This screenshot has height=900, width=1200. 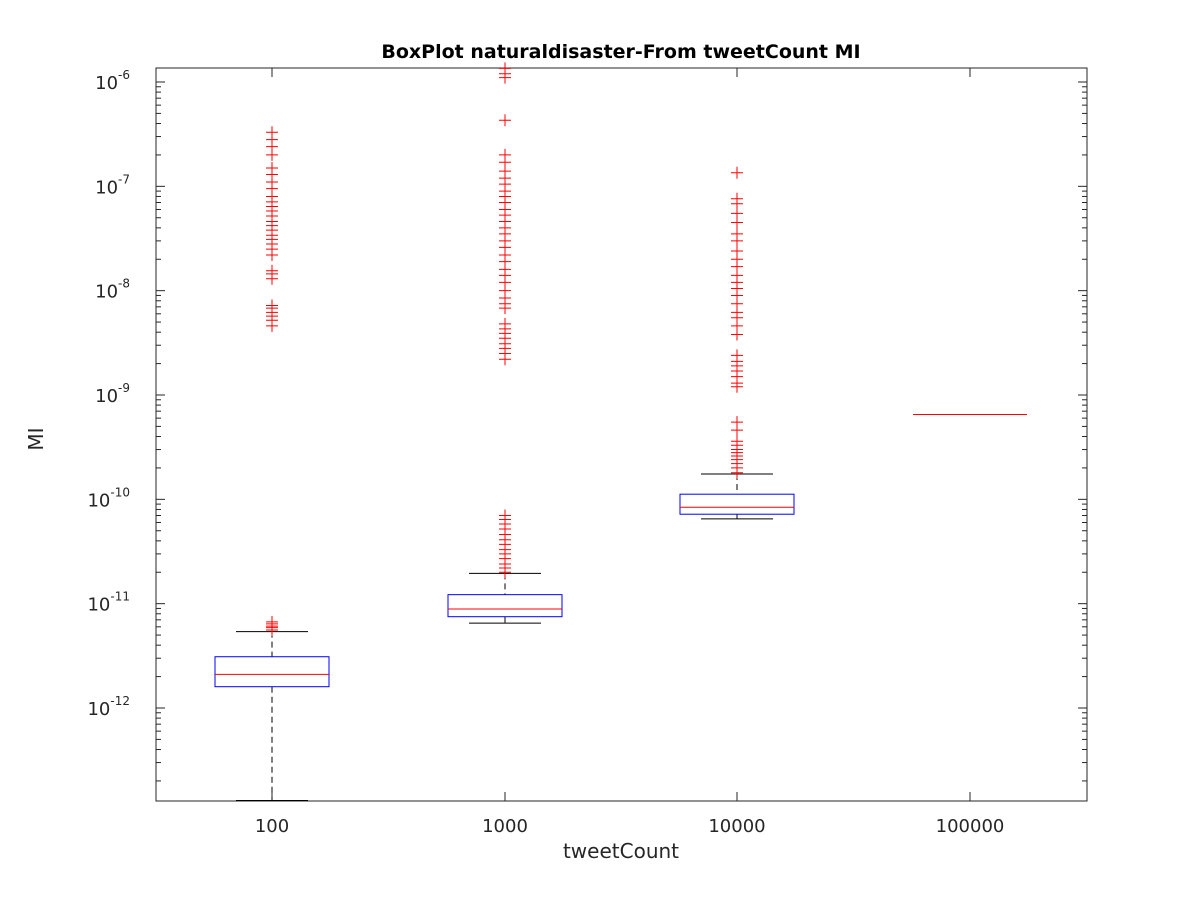 What do you see at coordinates (124, 388) in the screenshot?
I see `y-tick-label-exponent: -9` at bounding box center [124, 388].